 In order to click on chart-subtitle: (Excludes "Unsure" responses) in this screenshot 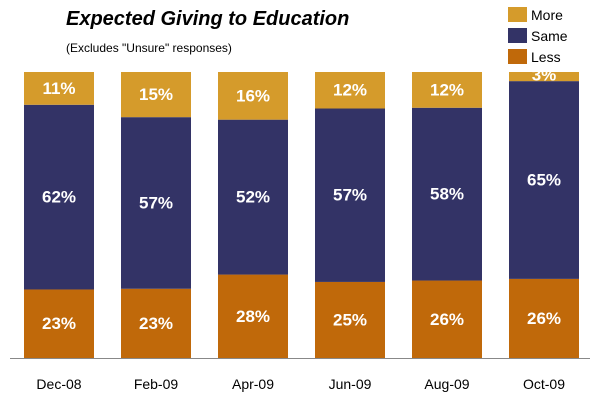, I will do `click(149, 48)`.